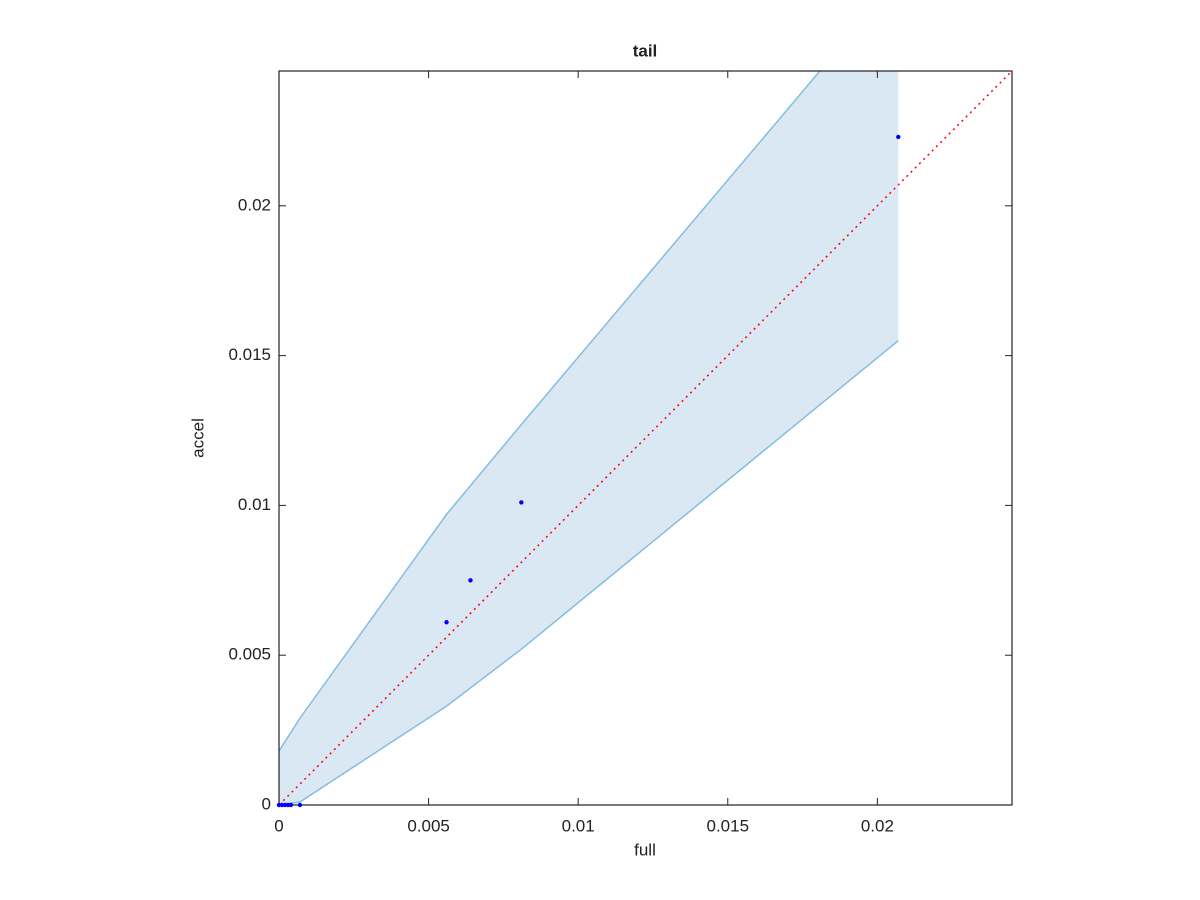  What do you see at coordinates (578, 825) in the screenshot?
I see `x-tick-label: 0.01` at bounding box center [578, 825].